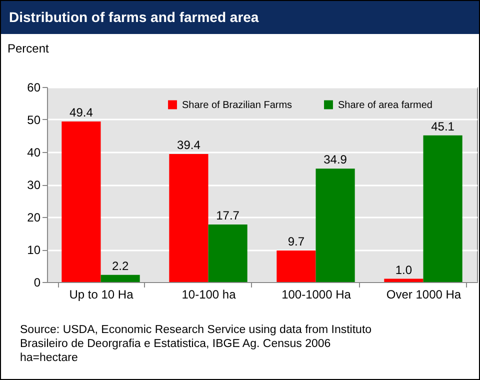 The height and width of the screenshot is (380, 480). What do you see at coordinates (443, 126) in the screenshot?
I see `data-label: 45.1` at bounding box center [443, 126].